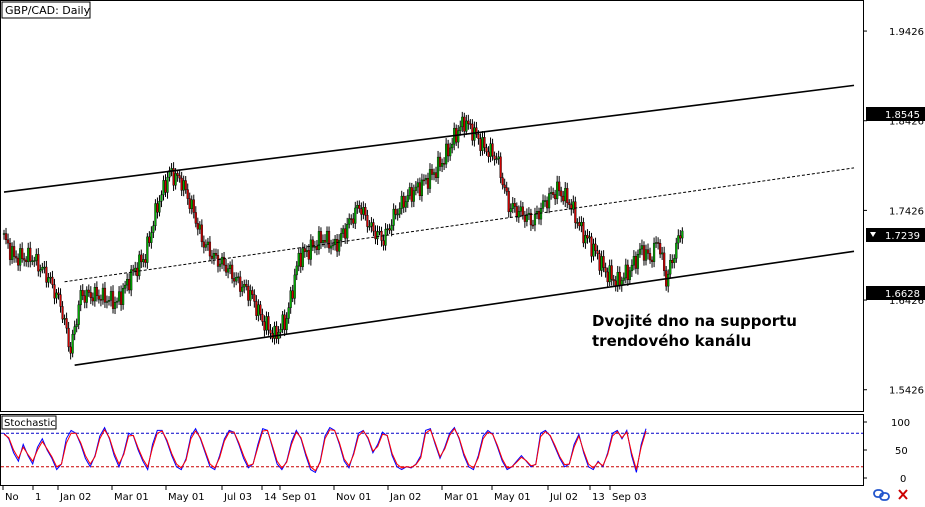 This screenshot has height=507, width=925. Describe the element at coordinates (895, 293) in the screenshot. I see `support-price-tag: 1.6628` at that location.